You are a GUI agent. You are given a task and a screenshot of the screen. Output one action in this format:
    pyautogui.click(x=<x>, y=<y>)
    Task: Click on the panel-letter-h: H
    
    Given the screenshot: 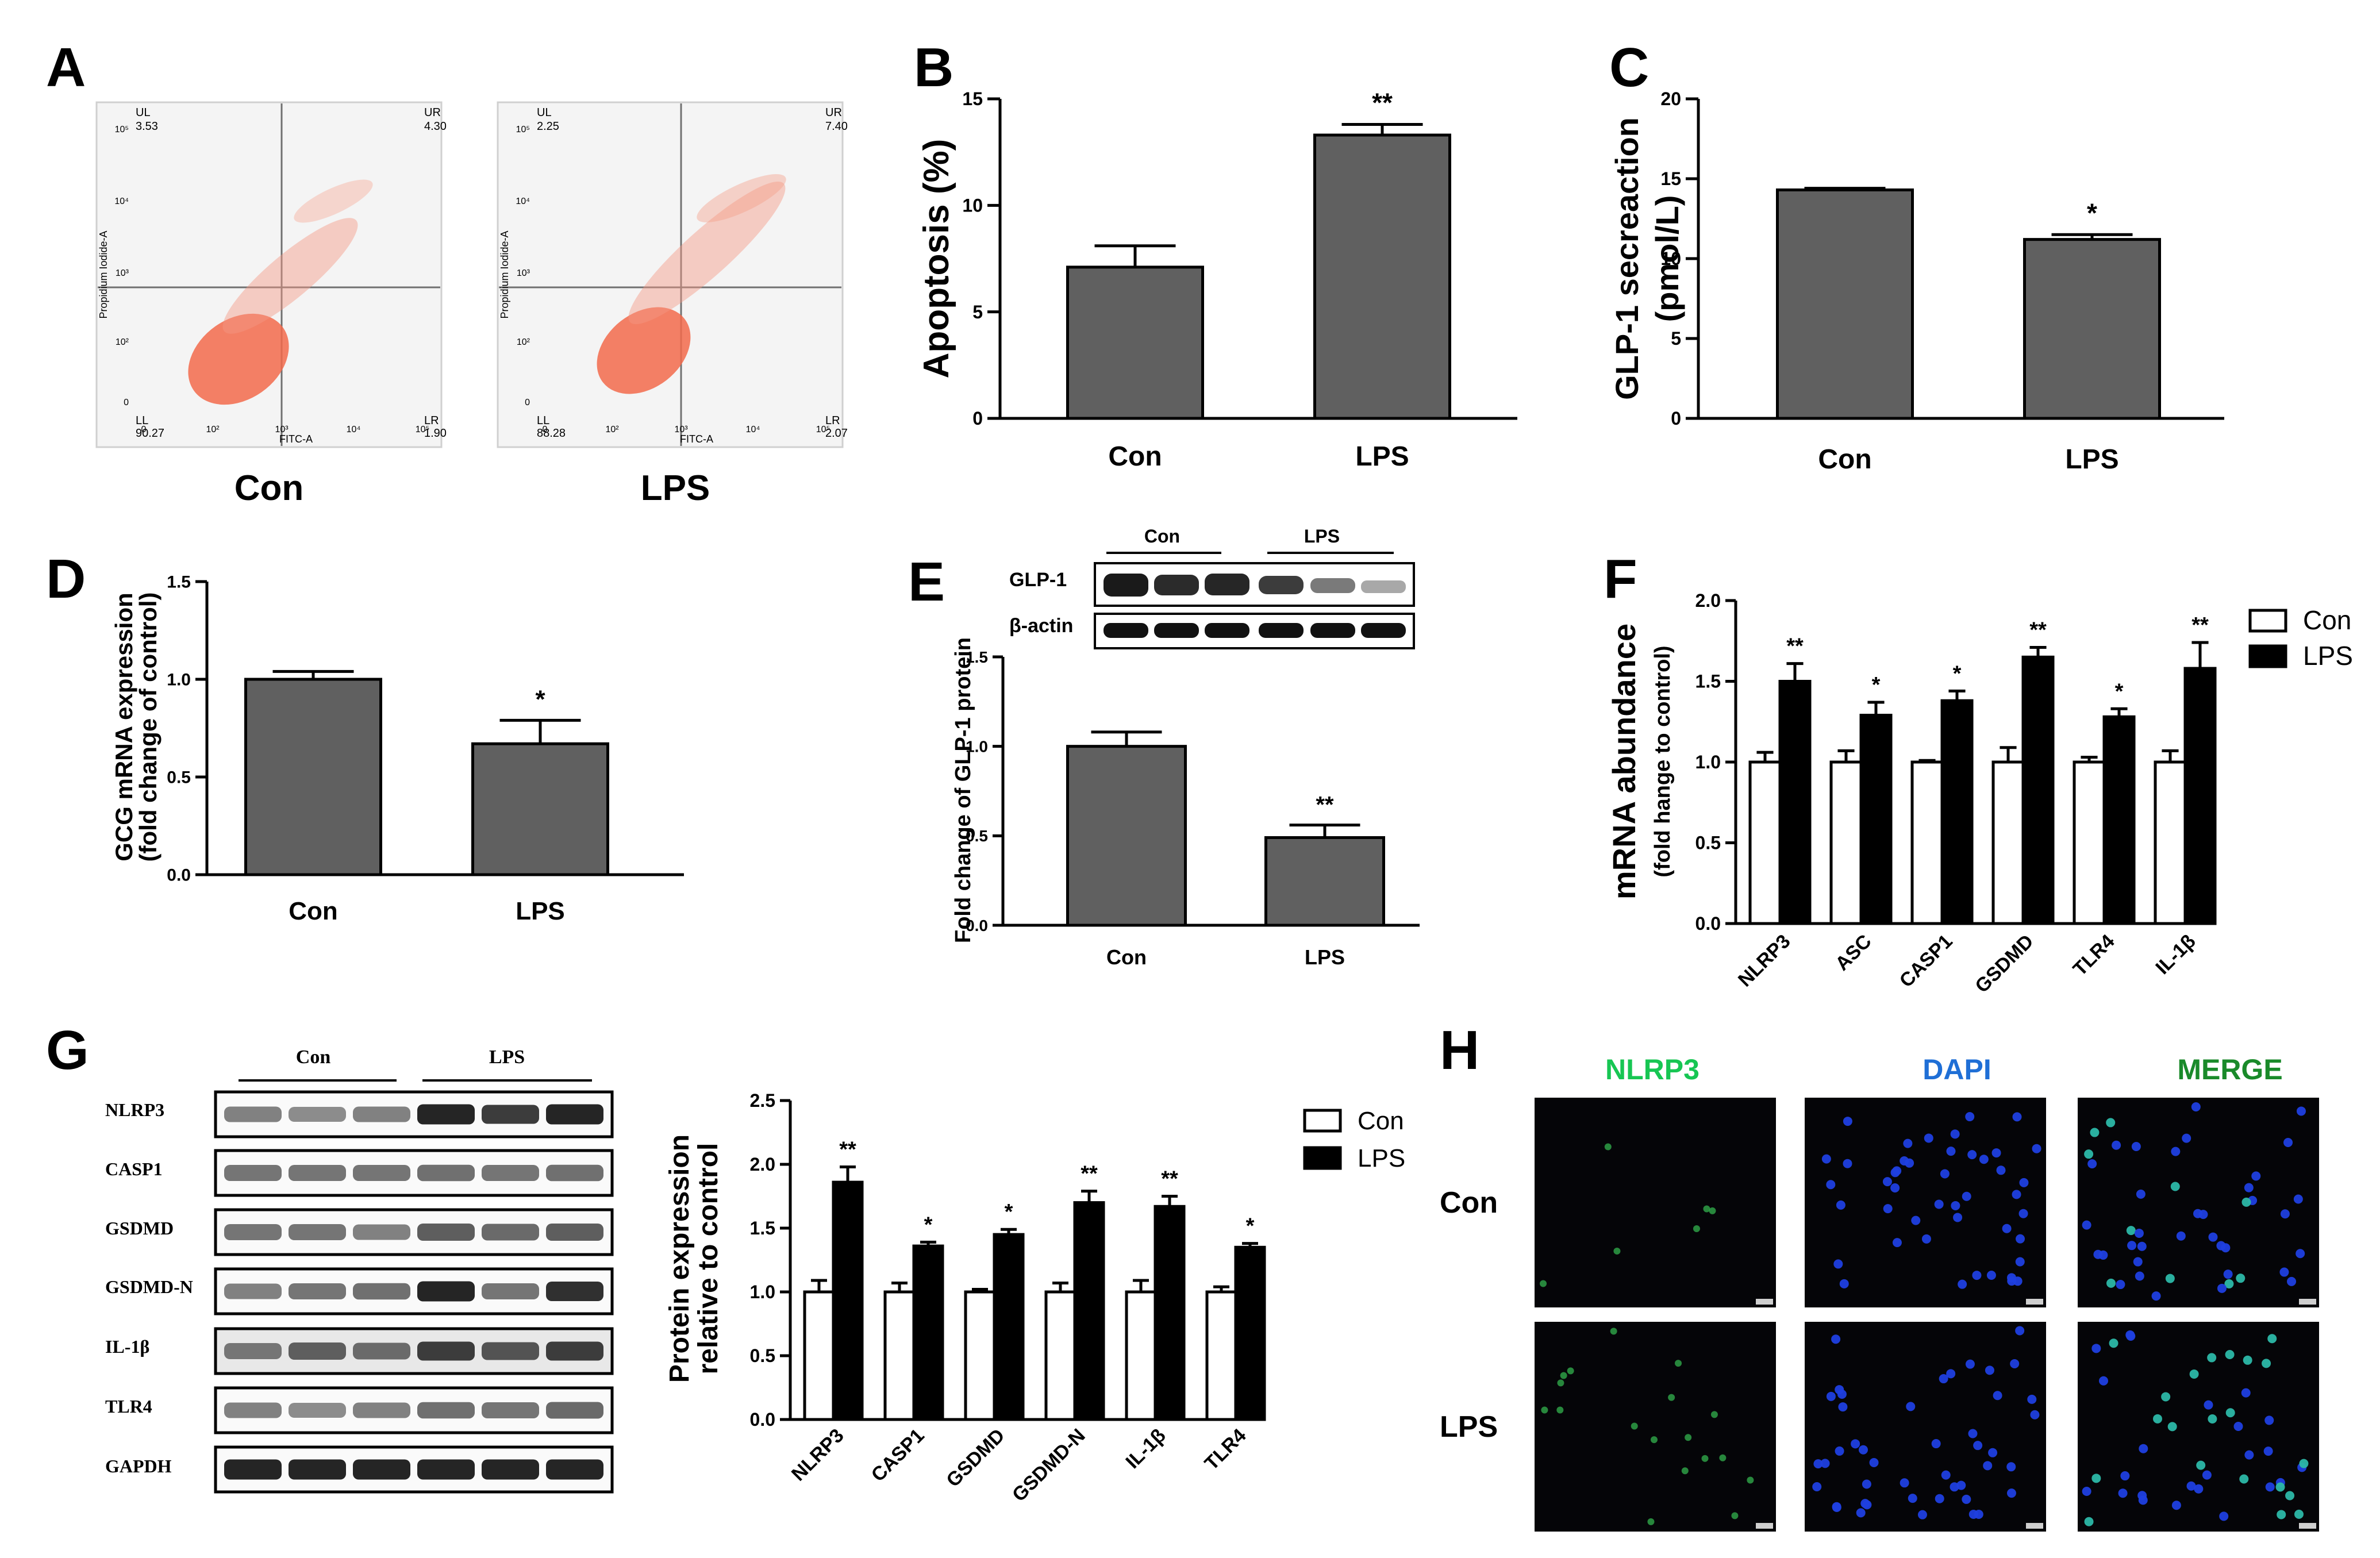 What is the action you would take?
    pyautogui.click(x=1459, y=1050)
    